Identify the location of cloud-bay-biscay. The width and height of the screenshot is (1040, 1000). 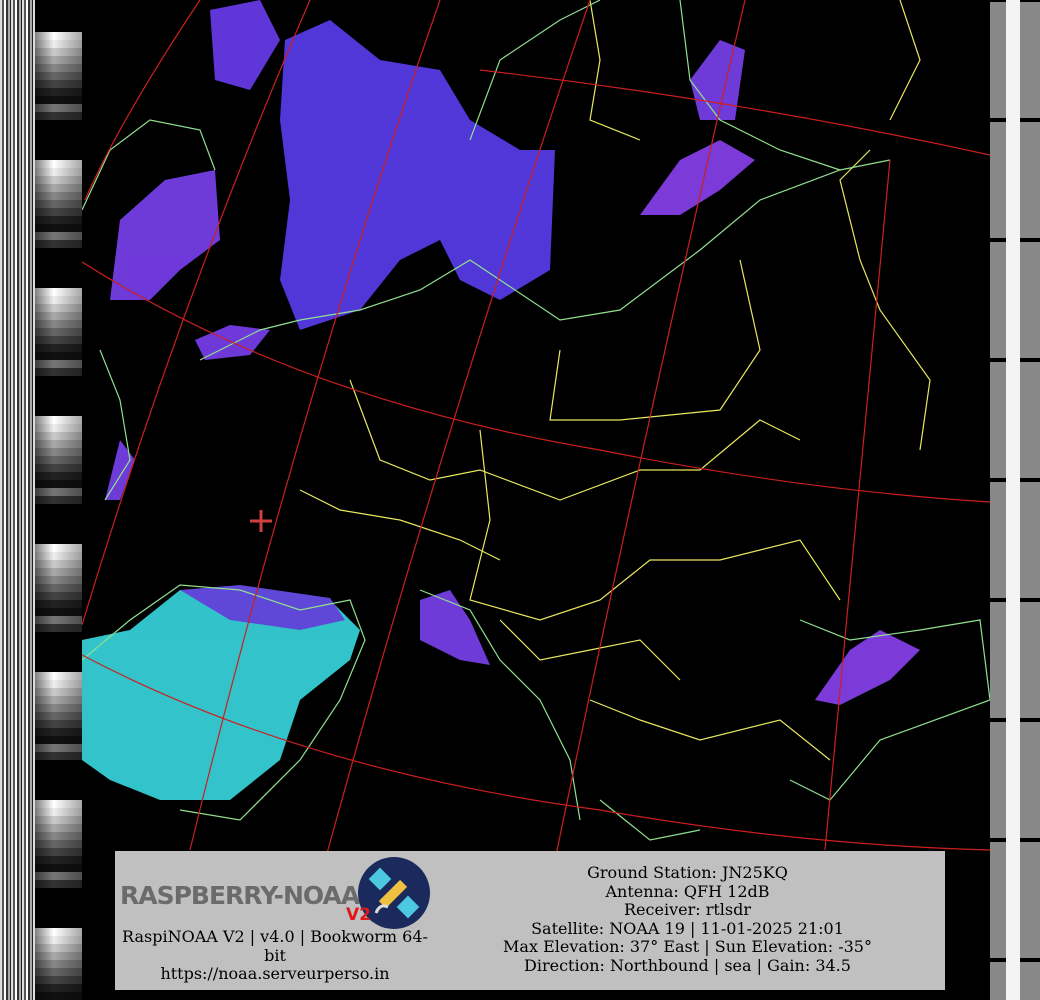
(120, 470).